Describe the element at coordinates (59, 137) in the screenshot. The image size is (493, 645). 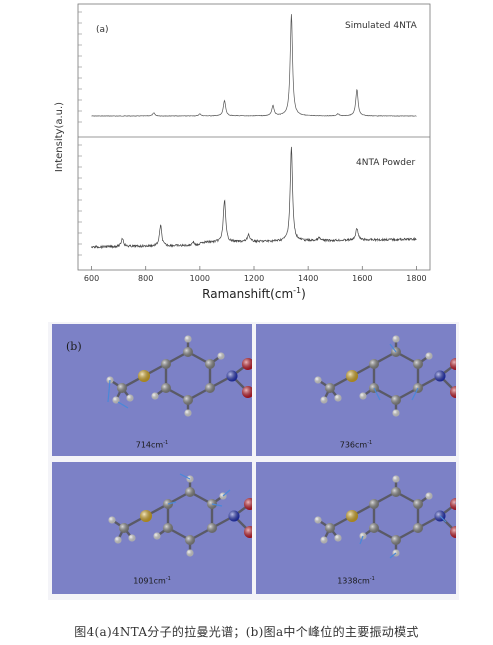
I see `y-axis-label: Intensity(a.u.)` at that location.